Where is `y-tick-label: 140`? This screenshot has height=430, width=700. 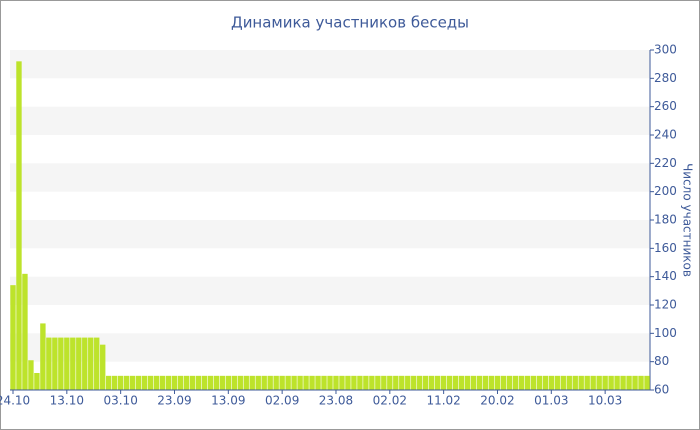 y-tick-label: 140 is located at coordinates (665, 276).